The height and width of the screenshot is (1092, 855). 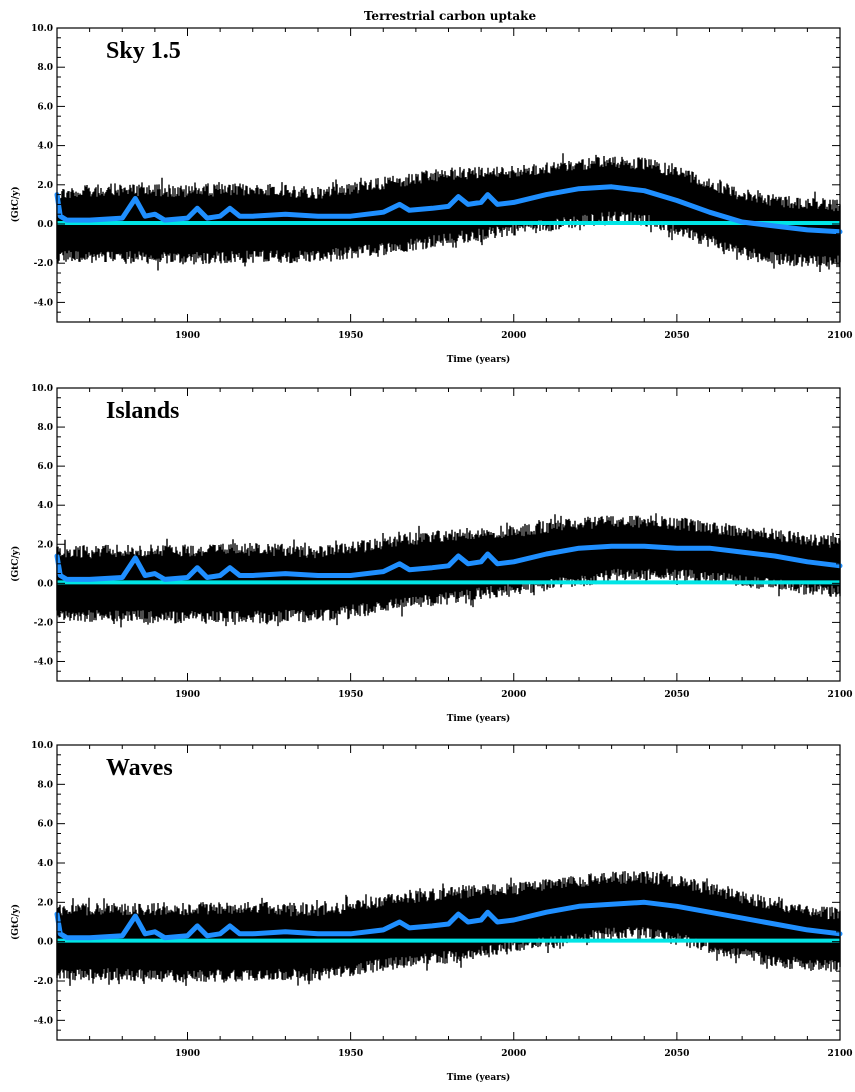 I want to click on figure-title: Terrestrial carbon uptake, so click(x=450, y=16).